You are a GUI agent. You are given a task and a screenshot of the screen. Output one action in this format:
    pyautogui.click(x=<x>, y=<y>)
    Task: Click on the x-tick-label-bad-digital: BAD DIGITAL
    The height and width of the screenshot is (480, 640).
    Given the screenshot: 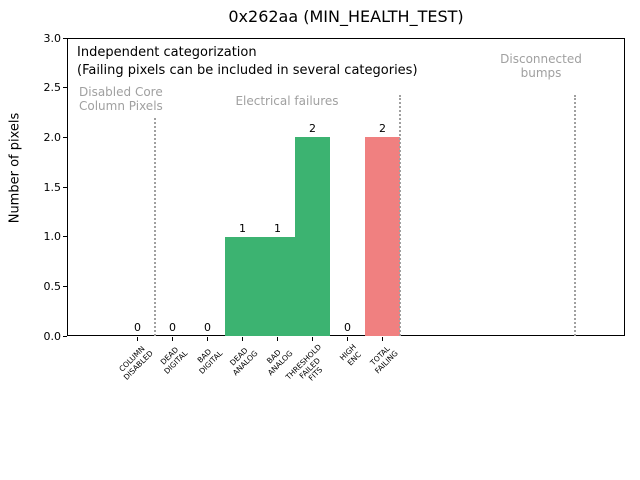 What is the action you would take?
    pyautogui.click(x=210, y=361)
    